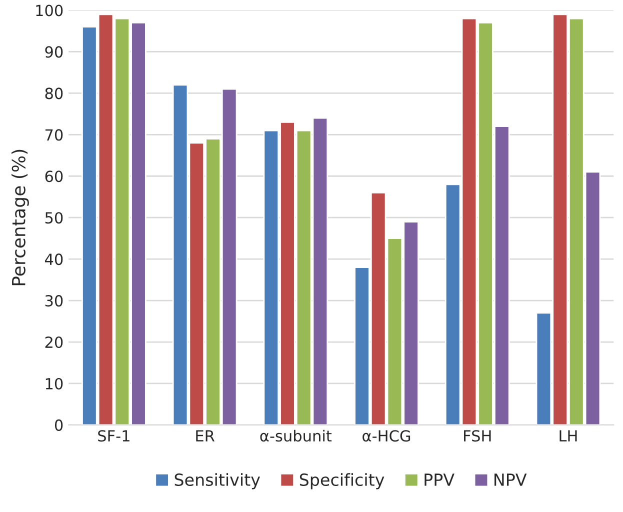  I want to click on y-tick-label: 10, so click(54, 384).